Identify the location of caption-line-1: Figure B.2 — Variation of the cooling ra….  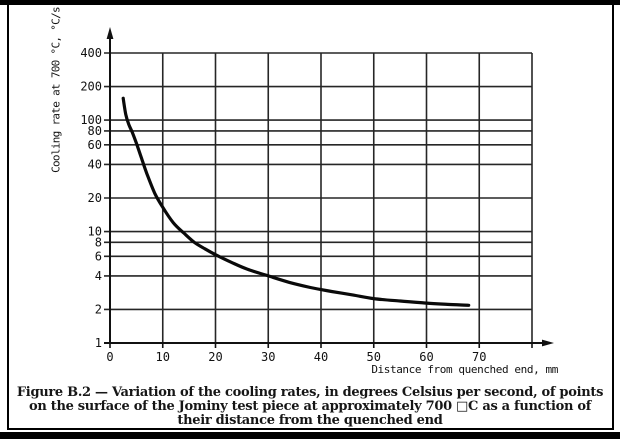
(310, 392).